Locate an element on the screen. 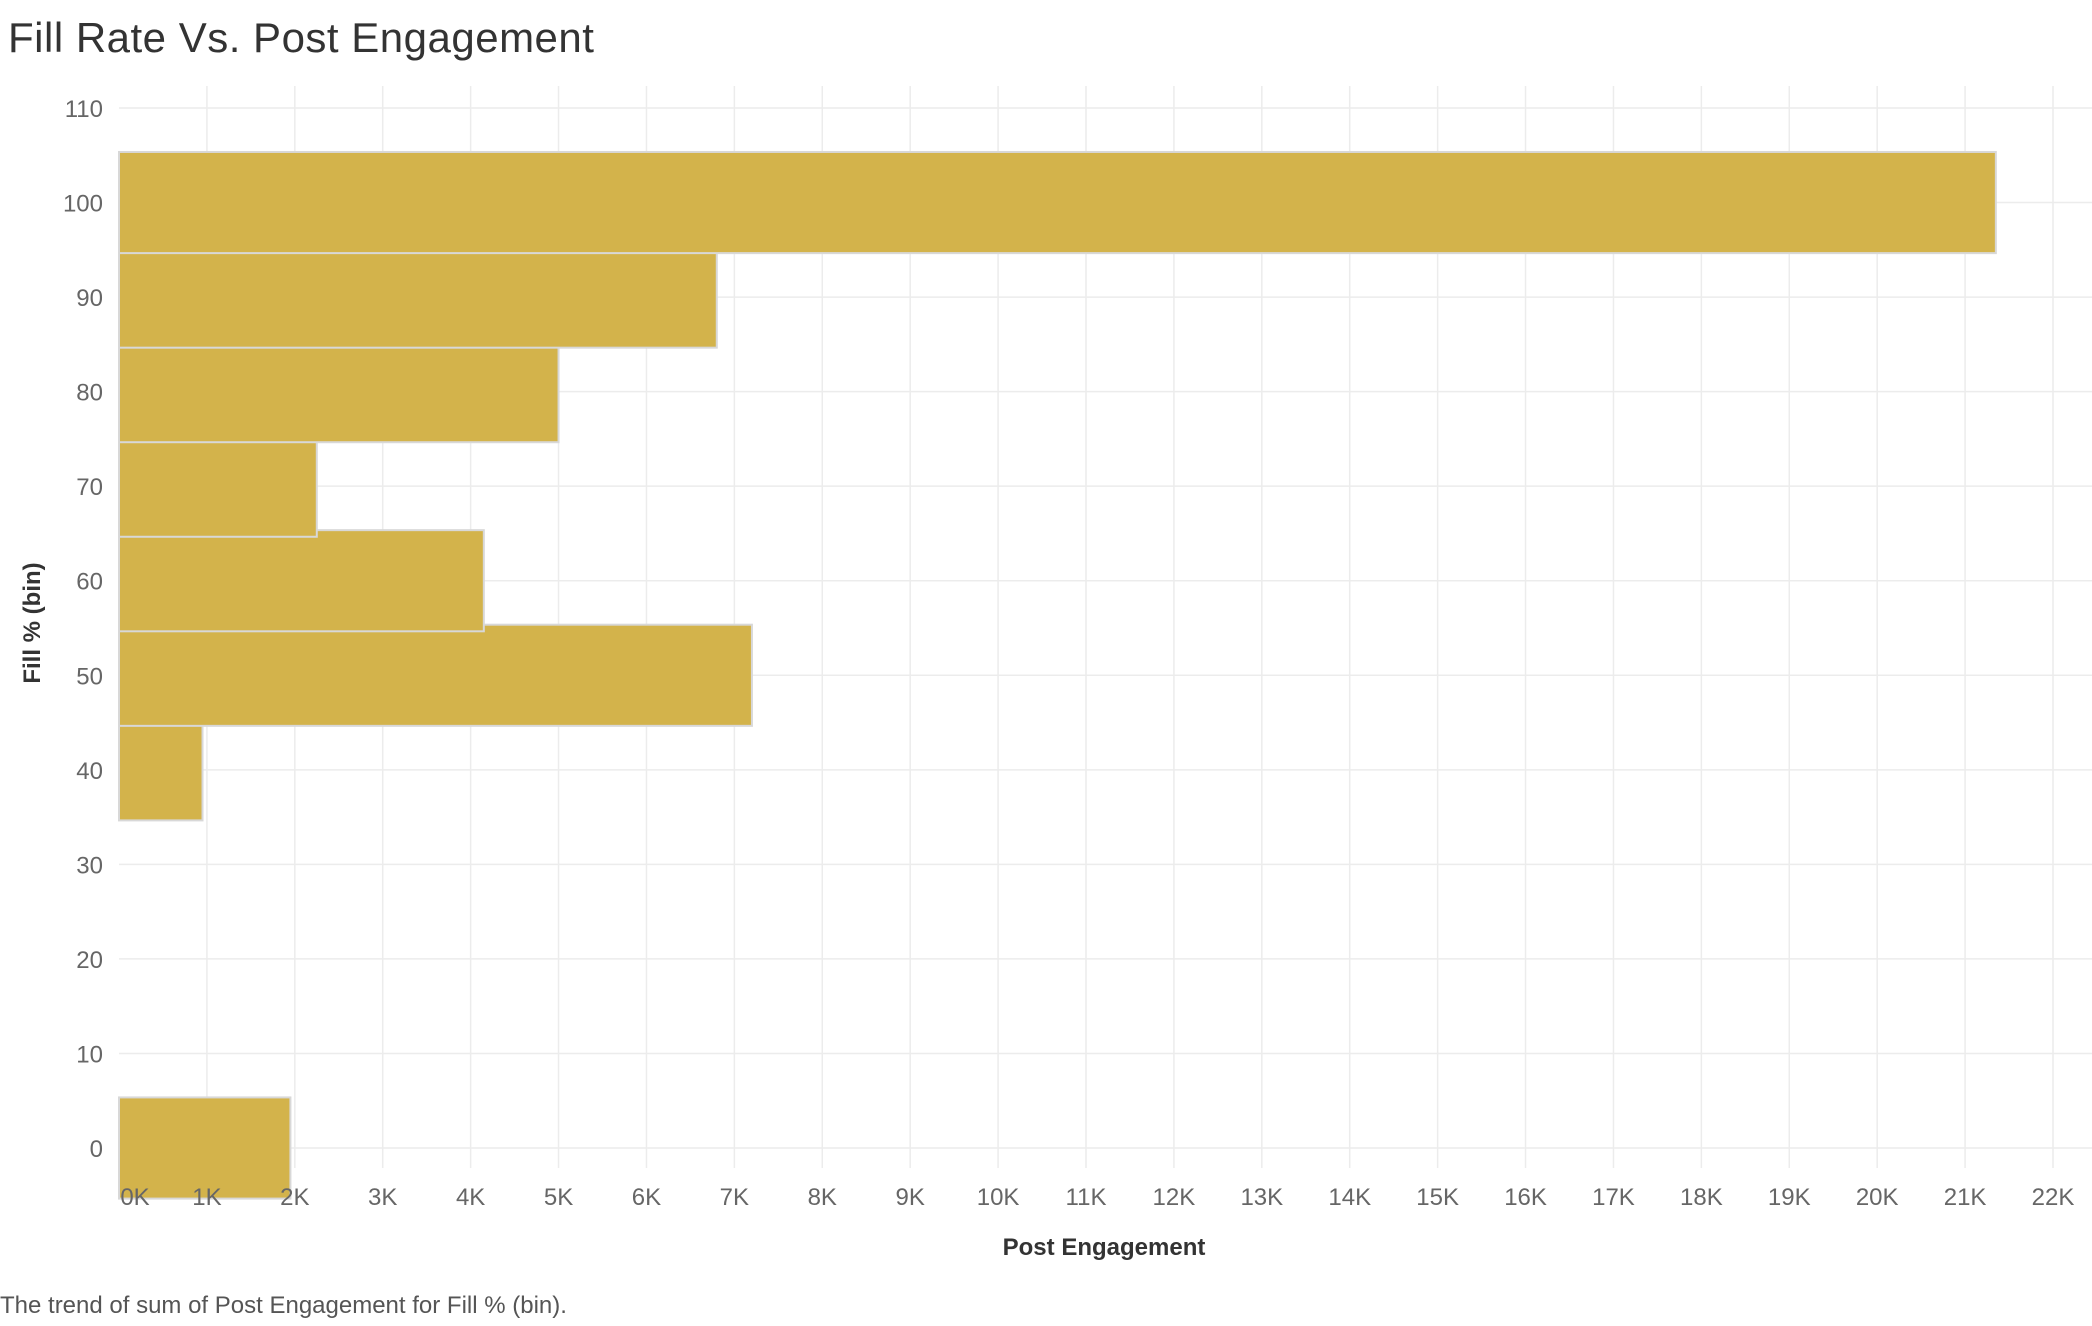  y-tick-label: 110 is located at coordinates (84, 109).